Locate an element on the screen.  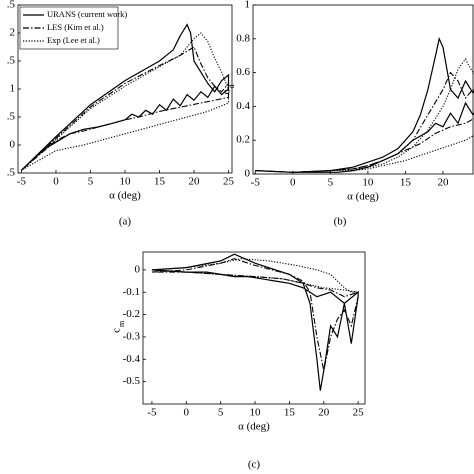
caption: (a) is located at coordinates (125, 222).